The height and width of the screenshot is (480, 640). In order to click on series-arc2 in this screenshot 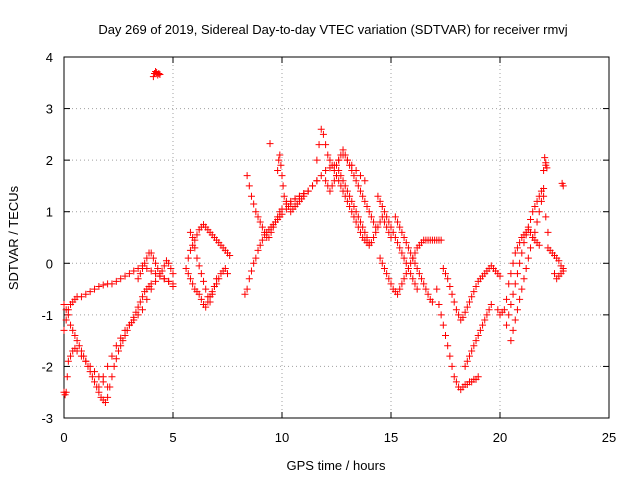, I will do `click(118, 298)`.